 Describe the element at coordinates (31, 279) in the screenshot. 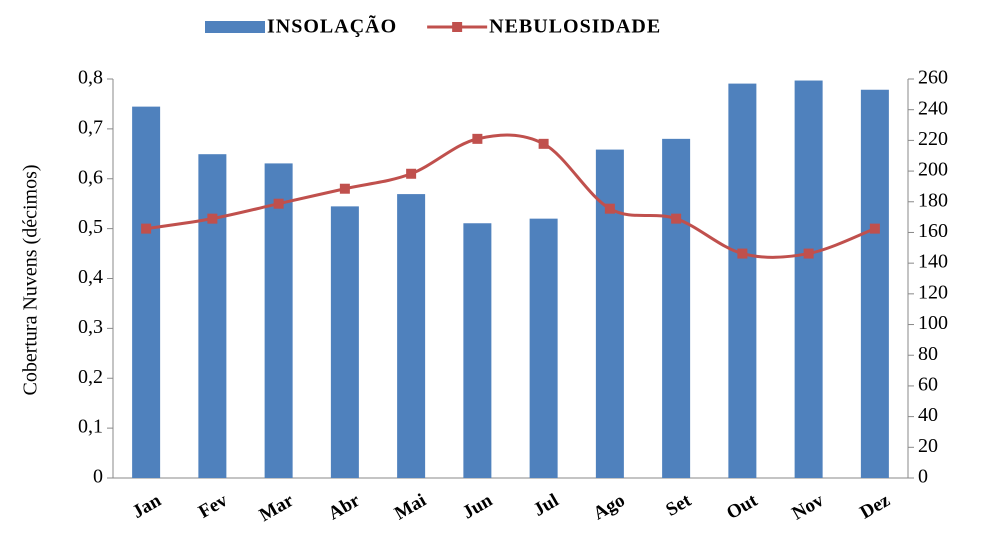

I see `y-axis-title: Cobertura Nuvens (décimos)` at that location.